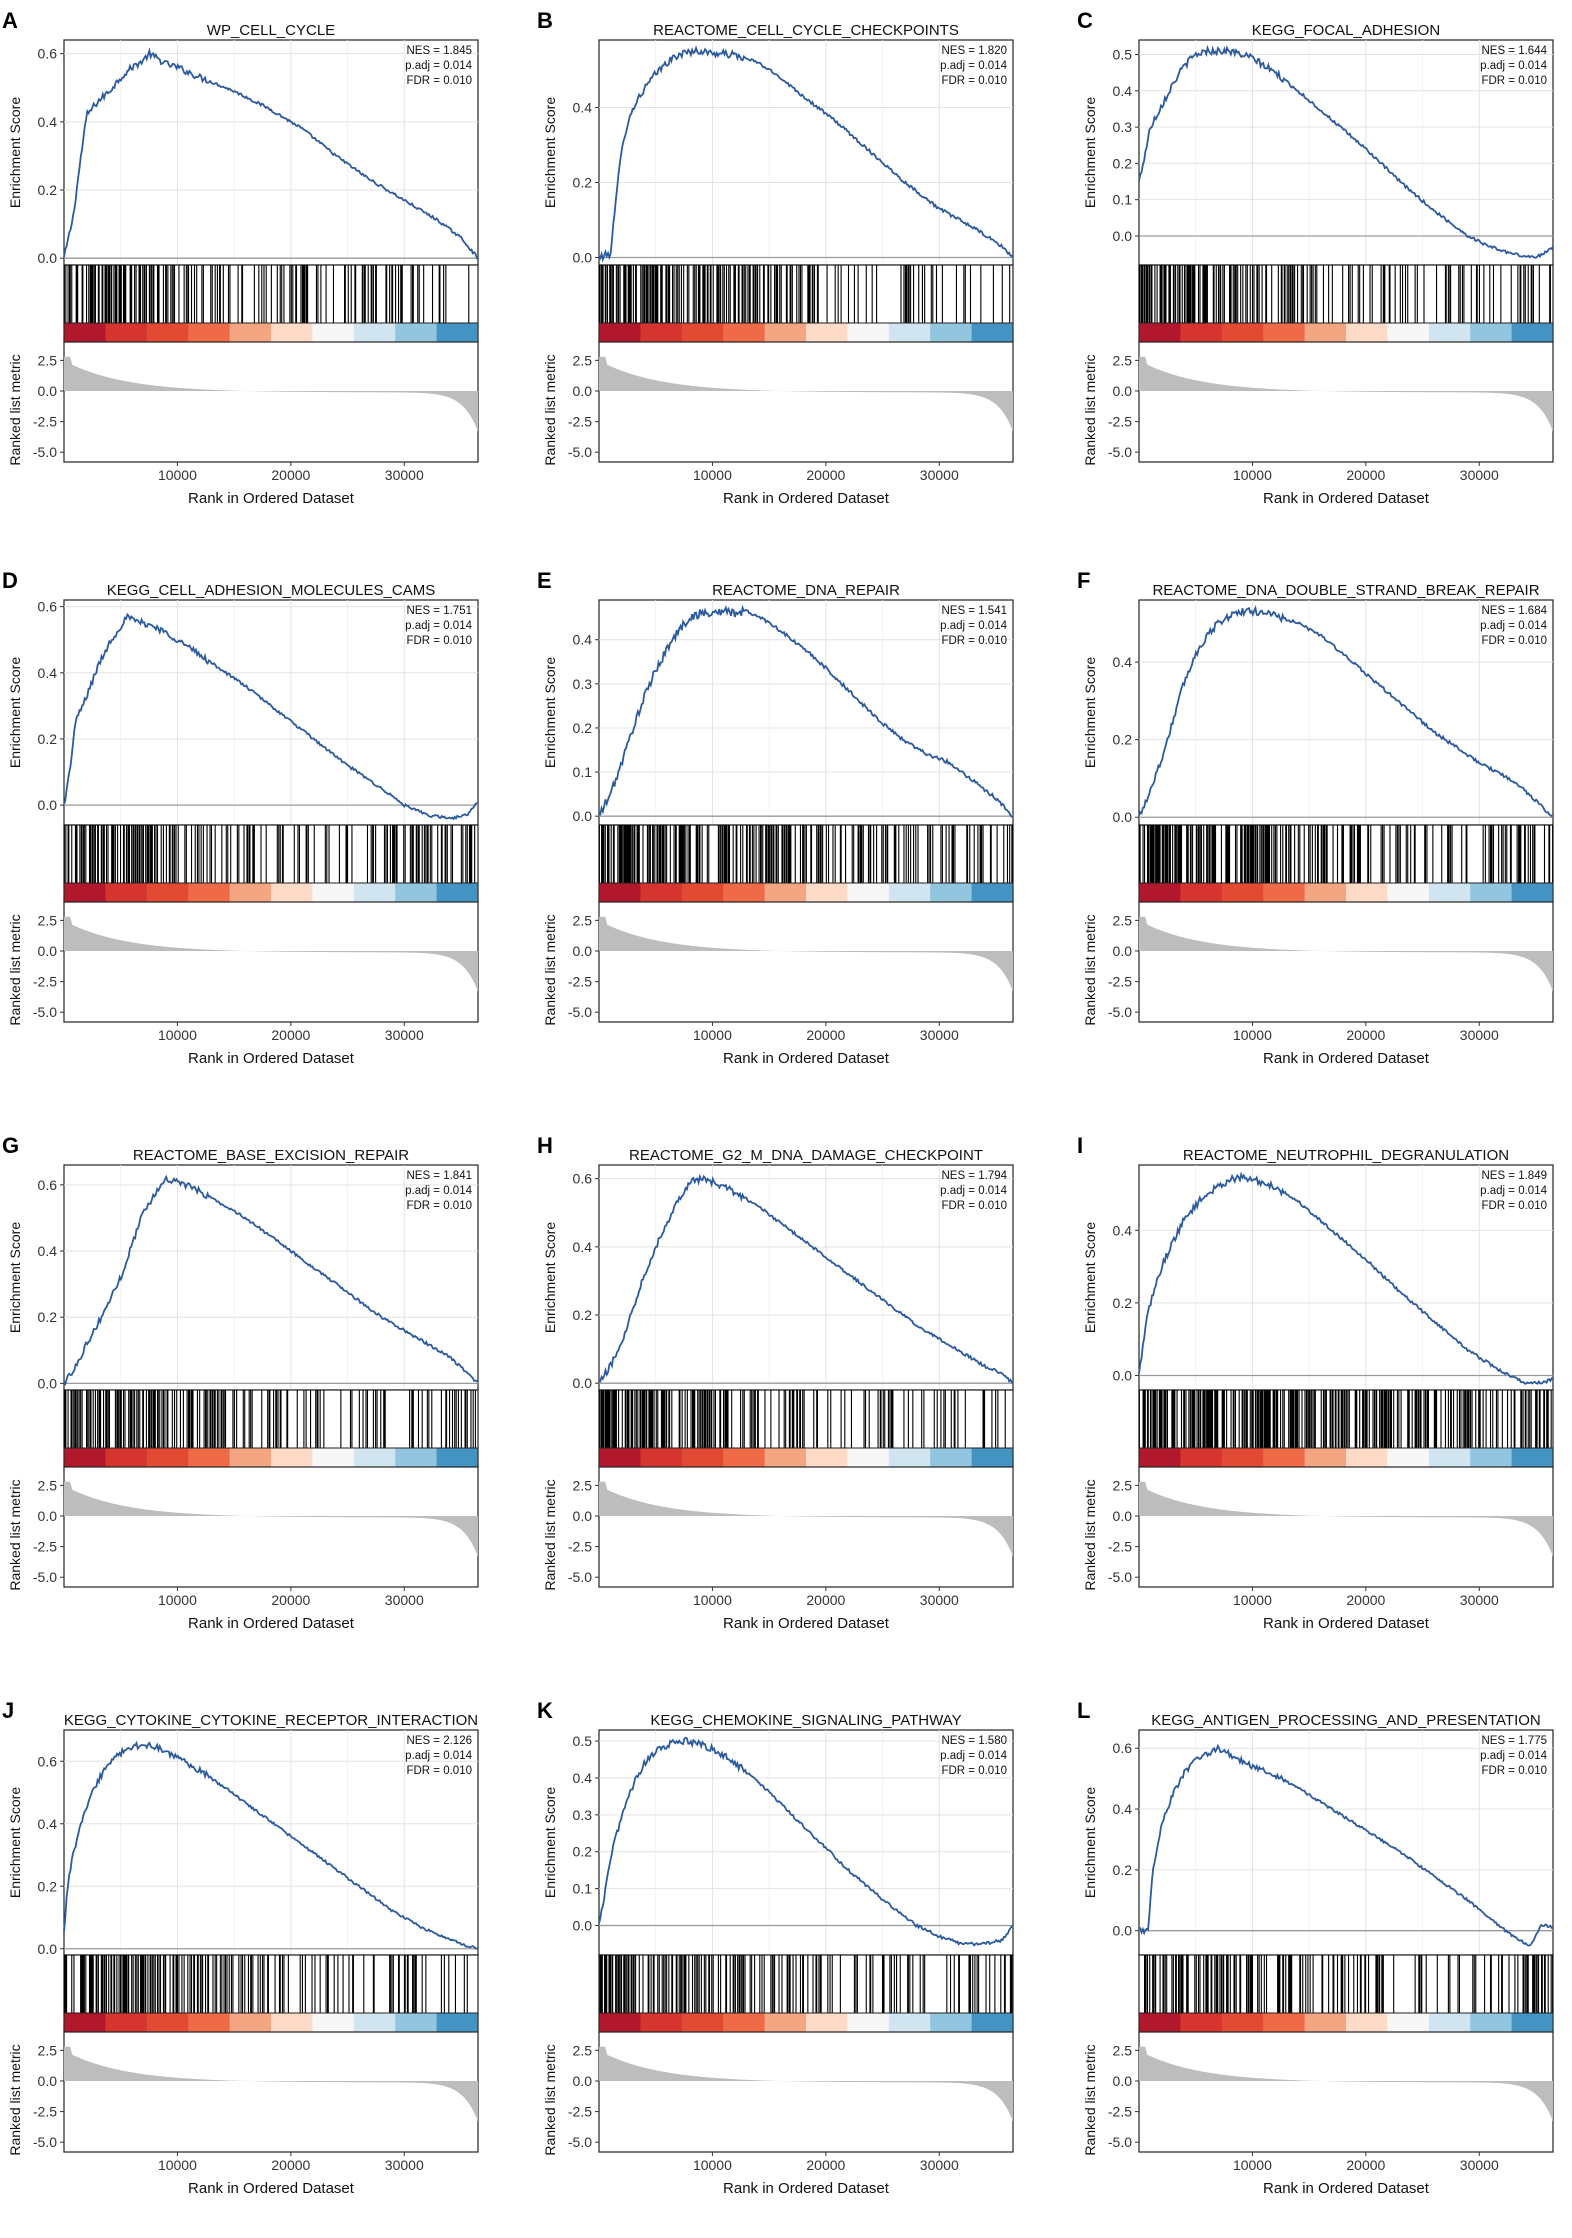 Image resolution: width=1572 pixels, height=2238 pixels. I want to click on chart-title: KEGG_ANTIGEN_PROCESSING_AND_PRESENTATION, so click(1346, 1720).